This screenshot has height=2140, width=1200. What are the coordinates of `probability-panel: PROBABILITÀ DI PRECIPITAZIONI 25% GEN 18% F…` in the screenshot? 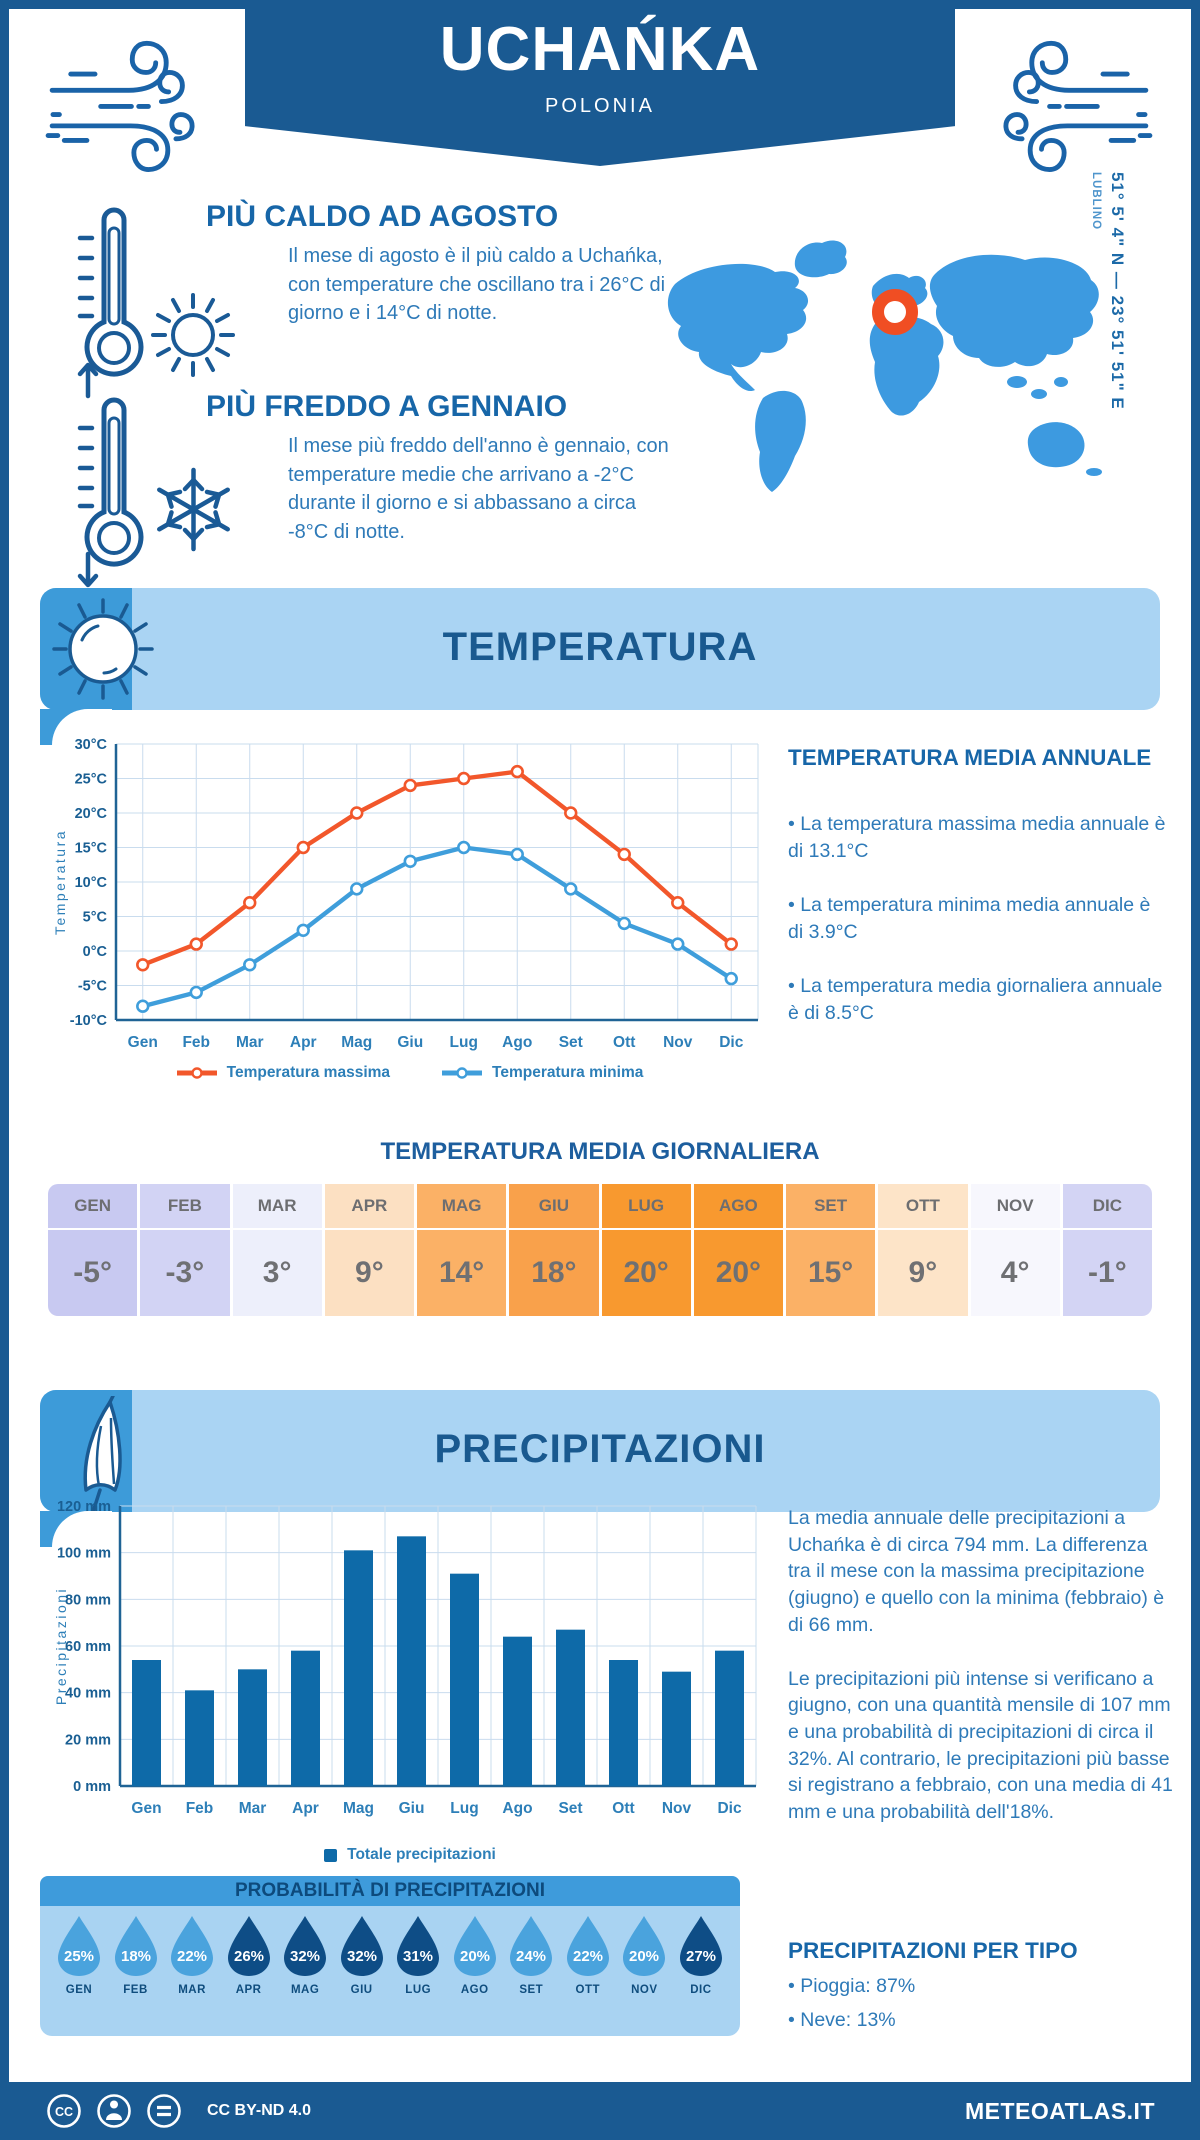 It's located at (390, 1956).